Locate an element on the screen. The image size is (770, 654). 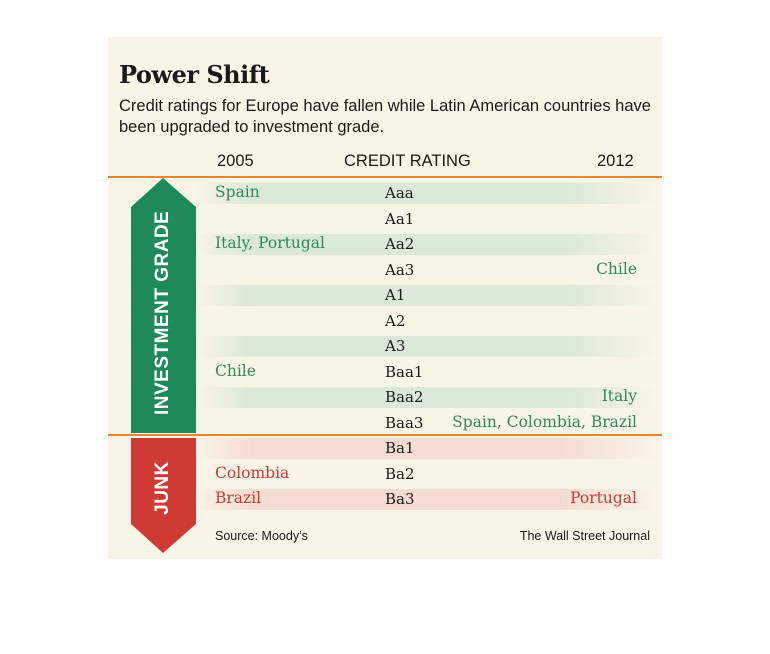
country-2005: Brazil is located at coordinates (238, 498).